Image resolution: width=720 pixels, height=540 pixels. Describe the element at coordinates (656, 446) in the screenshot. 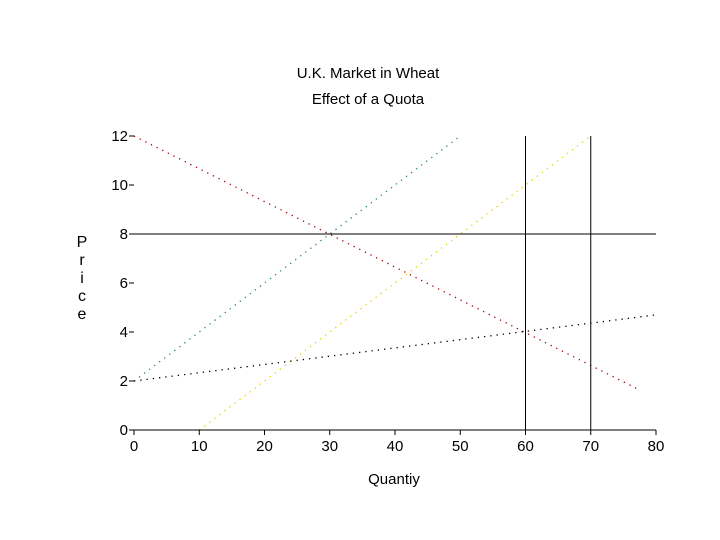

I see `x-tick-label: 80` at that location.